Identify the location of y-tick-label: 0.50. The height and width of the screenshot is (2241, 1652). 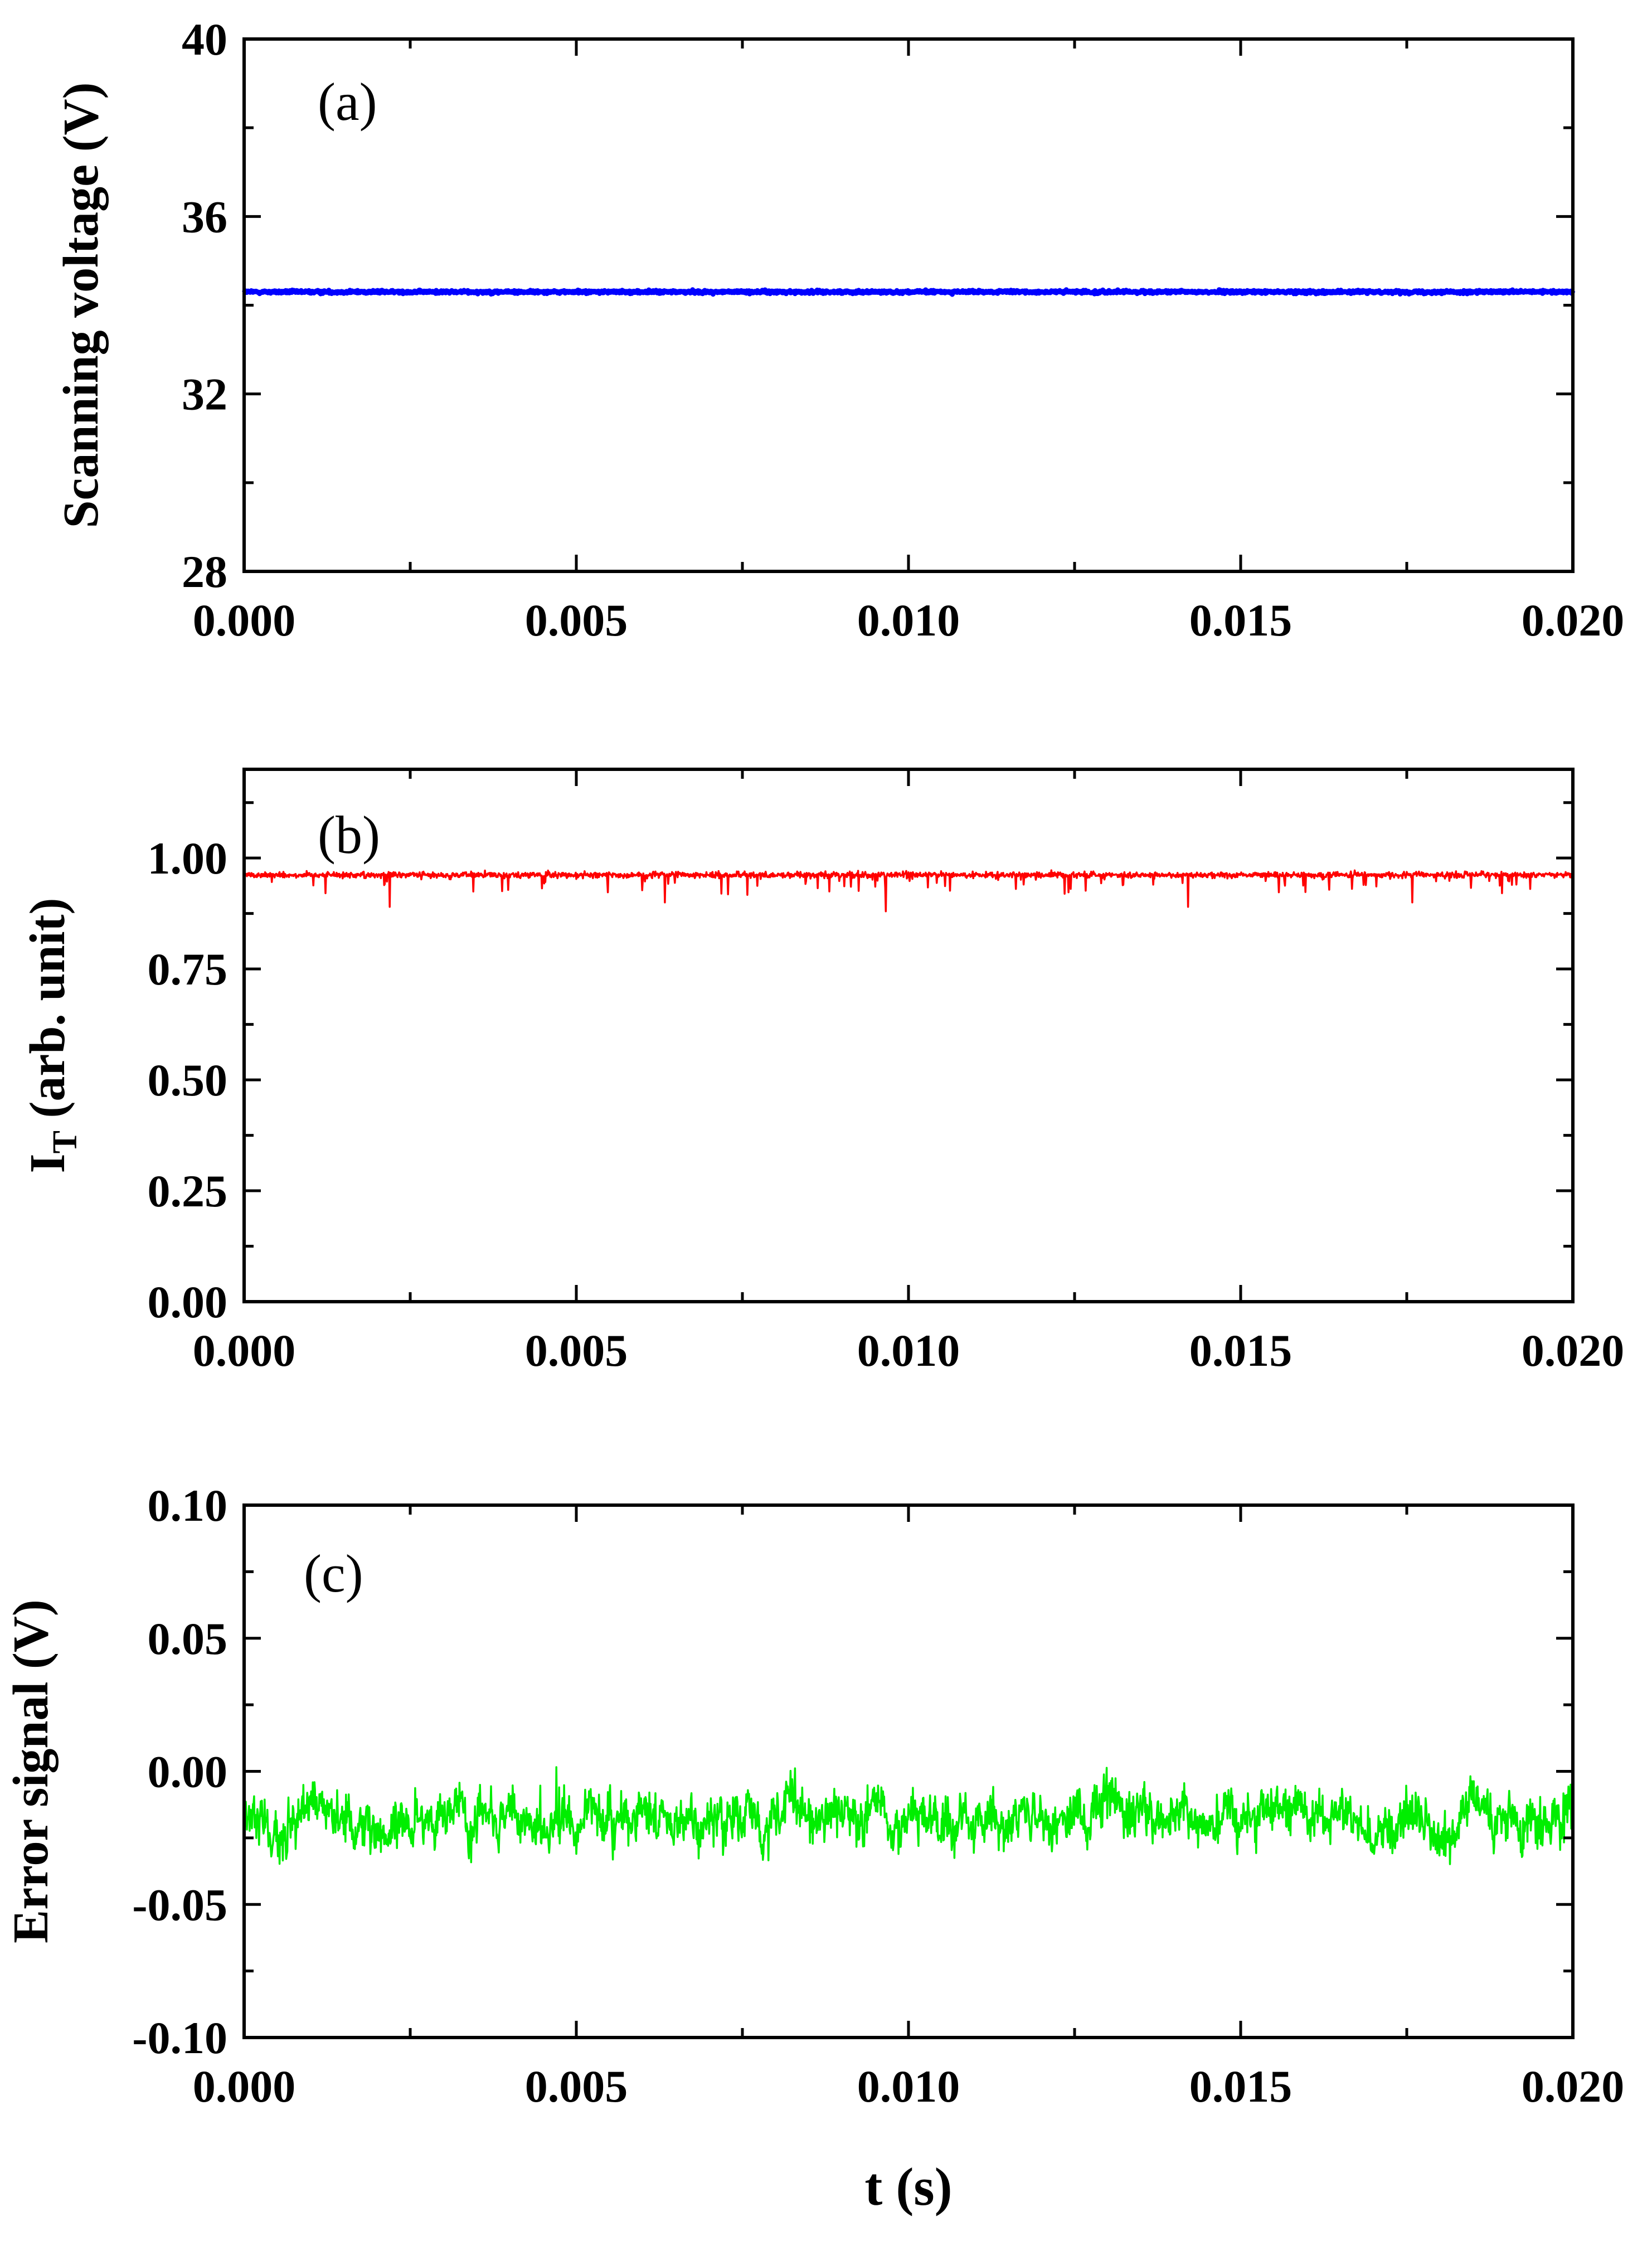
(188, 1080).